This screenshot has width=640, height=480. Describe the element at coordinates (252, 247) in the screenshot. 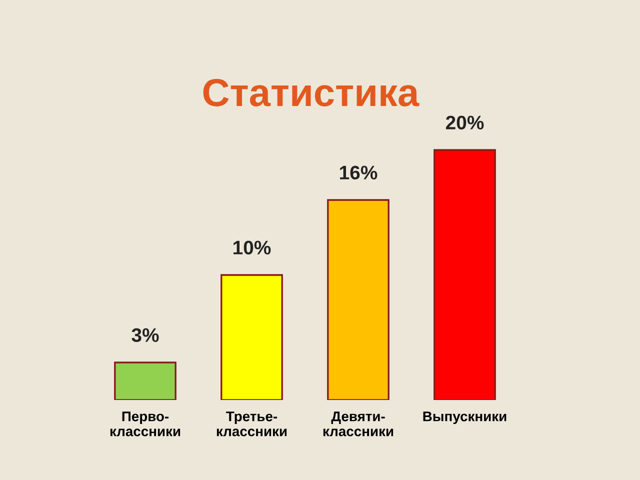

I see `data-label: 10%` at that location.